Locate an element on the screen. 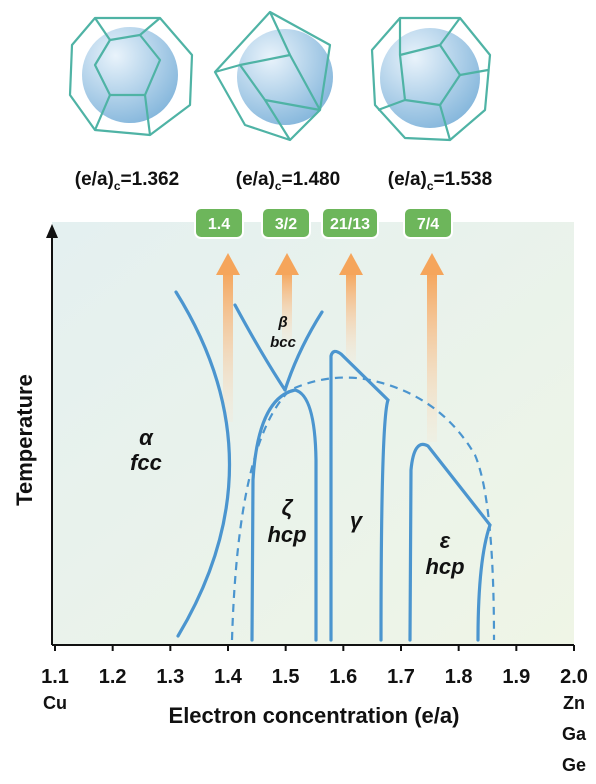  x-tick-label: 1.9 is located at coordinates (516, 677).